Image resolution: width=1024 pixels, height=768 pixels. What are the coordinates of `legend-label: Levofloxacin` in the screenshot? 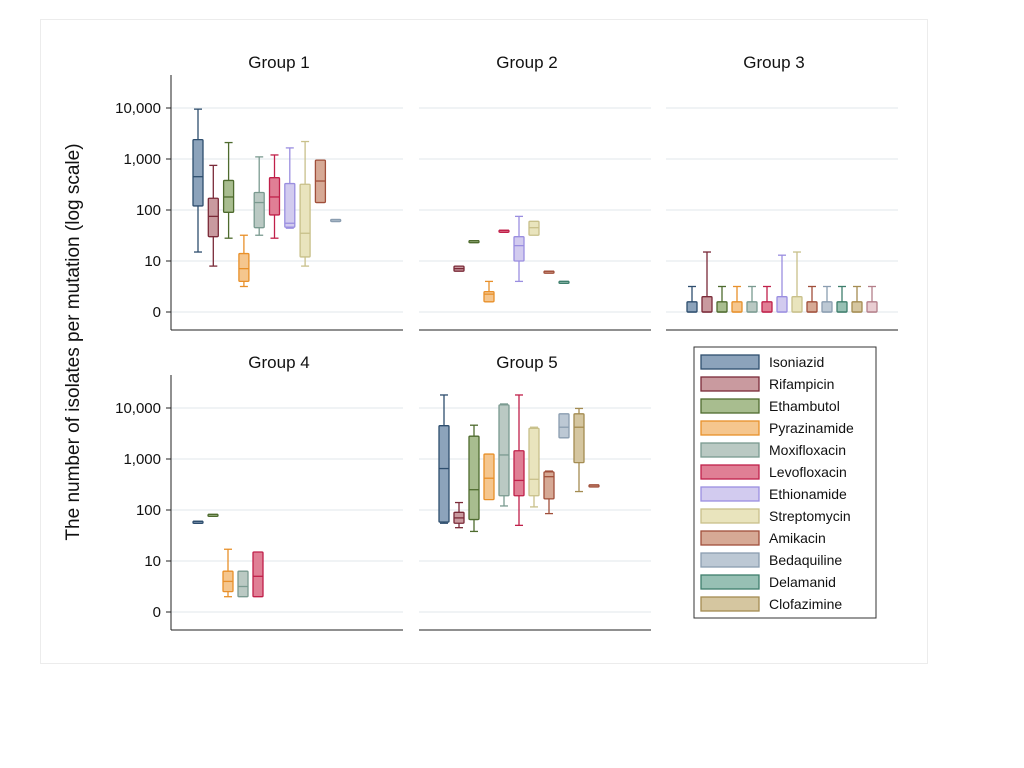 It's located at (808, 472).